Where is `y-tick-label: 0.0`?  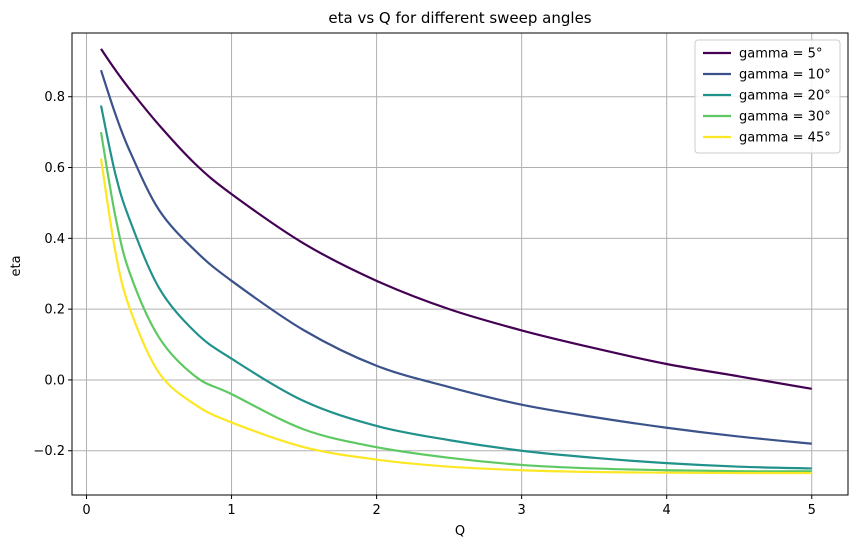 y-tick-label: 0.0 is located at coordinates (54, 380).